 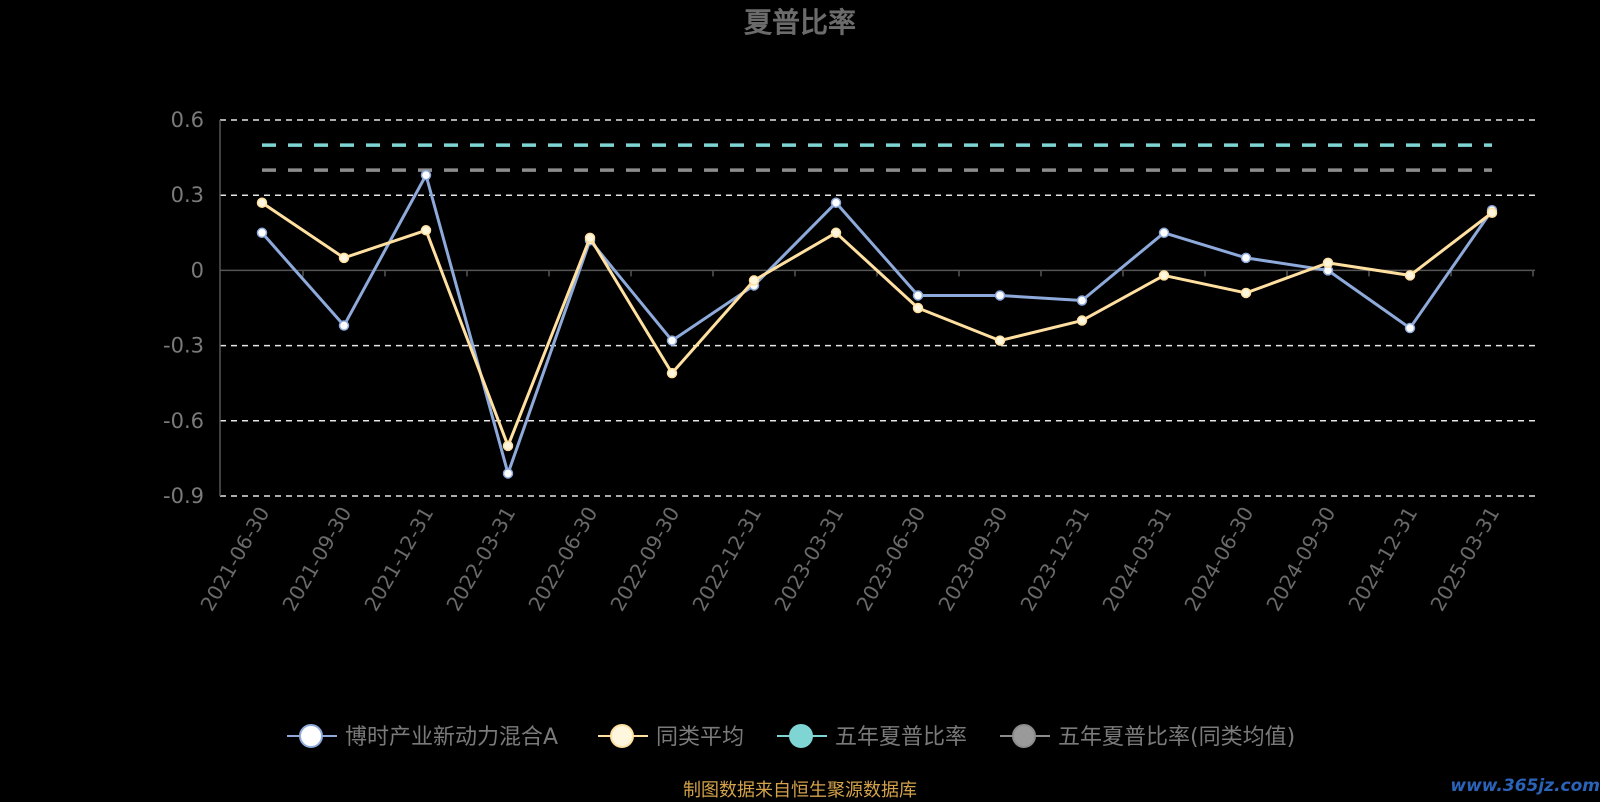 I want to click on y-tick-label: -0.9, so click(x=183, y=496).